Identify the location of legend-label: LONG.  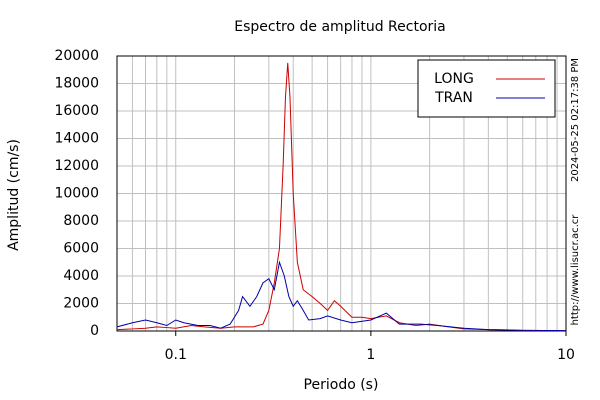
(454, 79).